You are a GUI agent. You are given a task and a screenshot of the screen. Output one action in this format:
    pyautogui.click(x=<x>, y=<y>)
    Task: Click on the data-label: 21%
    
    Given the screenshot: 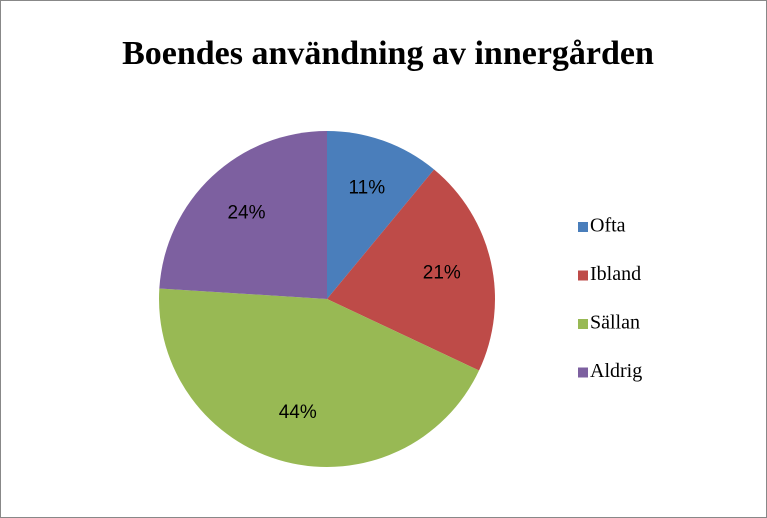 What is the action you would take?
    pyautogui.click(x=442, y=272)
    